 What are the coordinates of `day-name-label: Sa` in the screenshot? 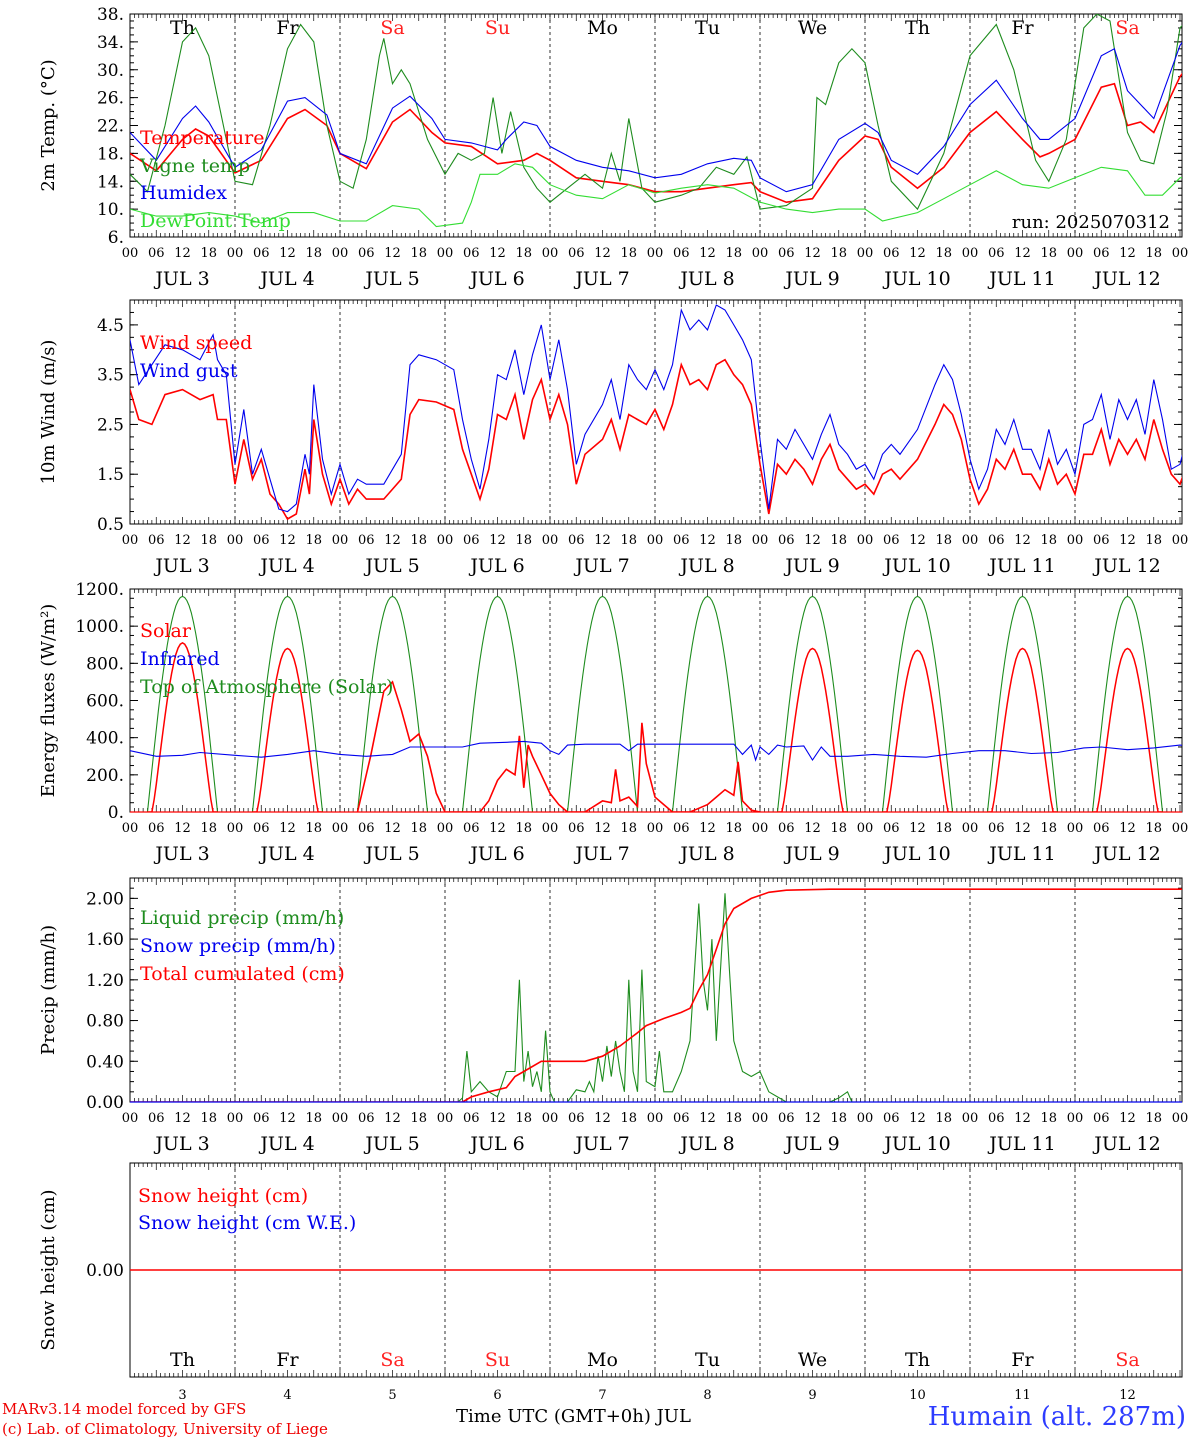 It's located at (392, 28).